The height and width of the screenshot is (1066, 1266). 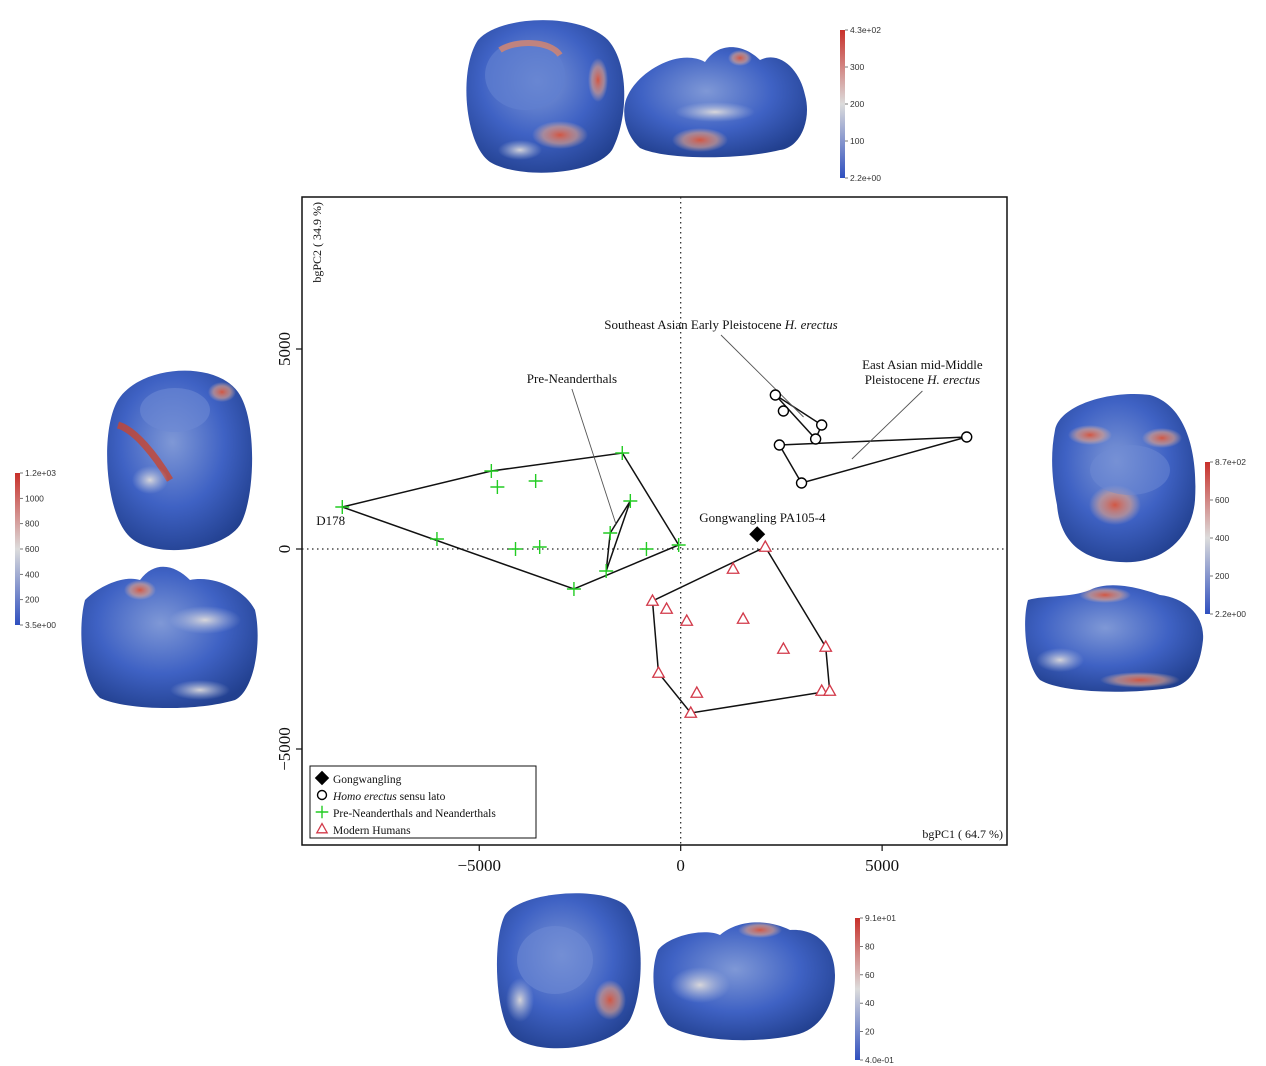 I want to click on colorbar-label-bottom-0: 9.1e+01, so click(x=880, y=918).